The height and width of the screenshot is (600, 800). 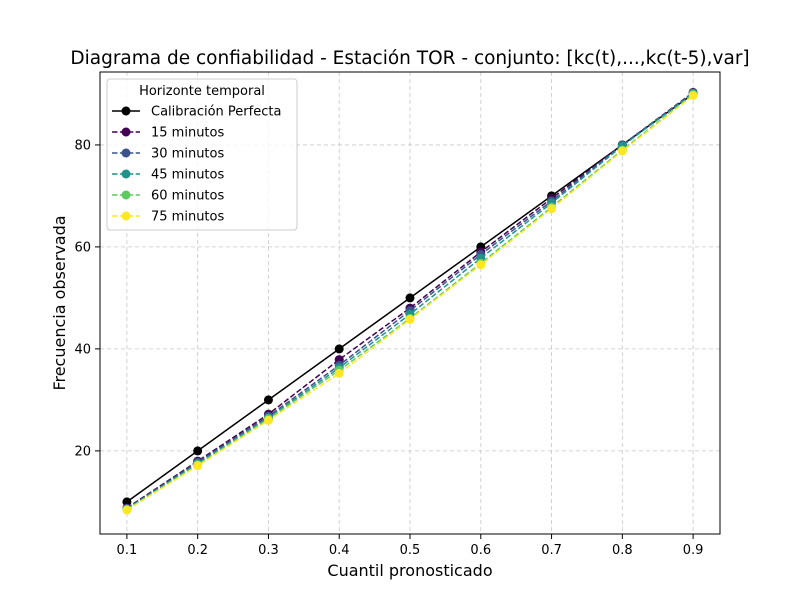 I want to click on legend-label: Calibración Perfecta, so click(x=216, y=112).